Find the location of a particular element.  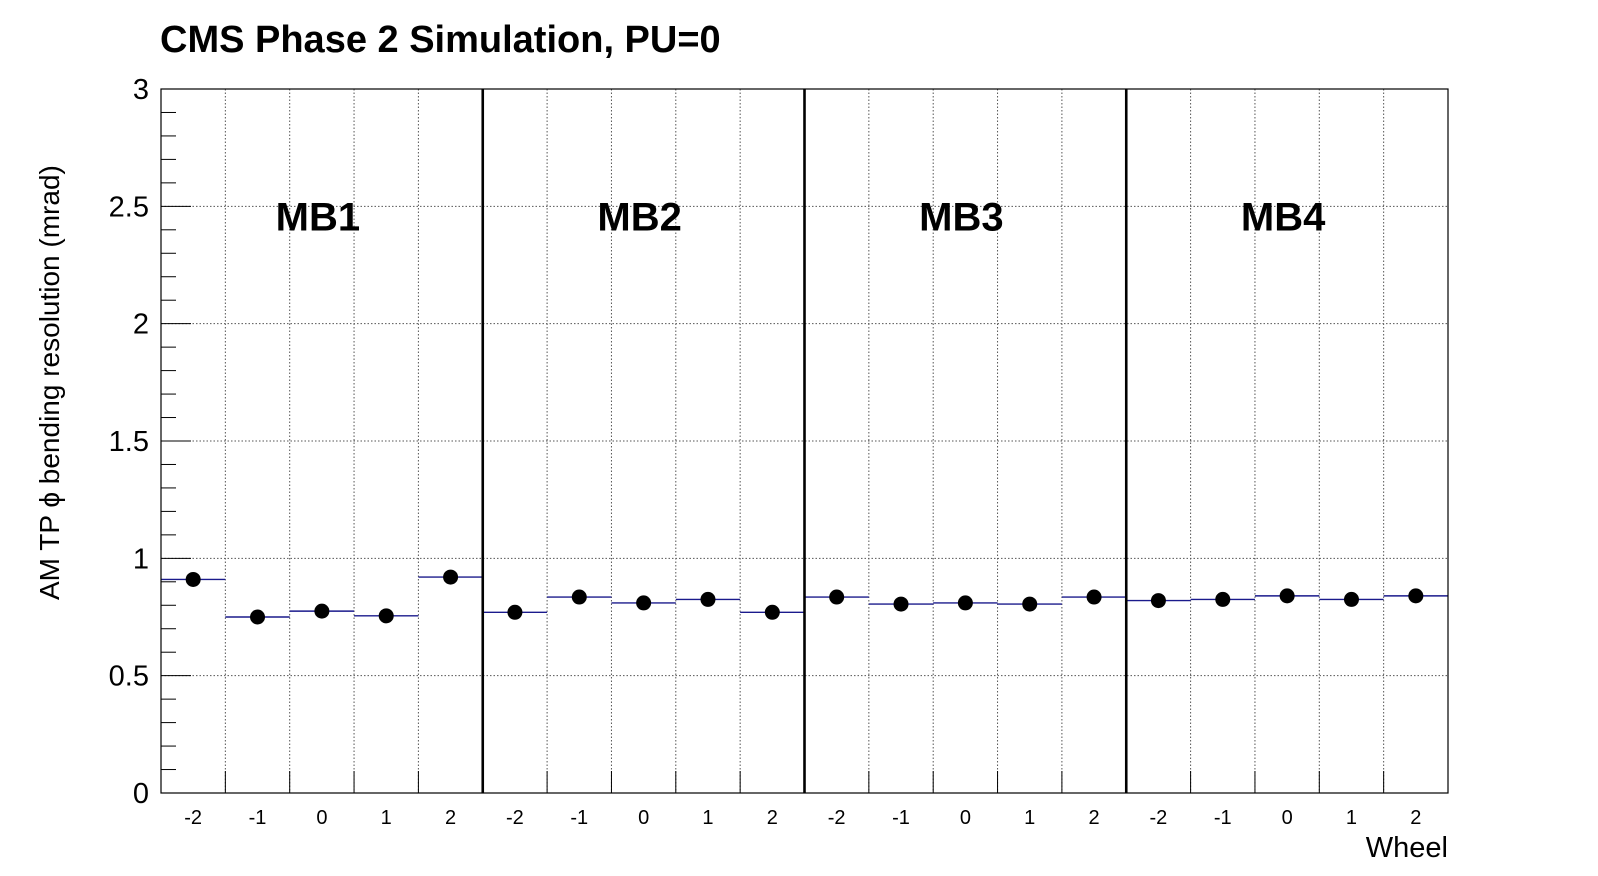

y-tick-label: 0 is located at coordinates (141, 794).